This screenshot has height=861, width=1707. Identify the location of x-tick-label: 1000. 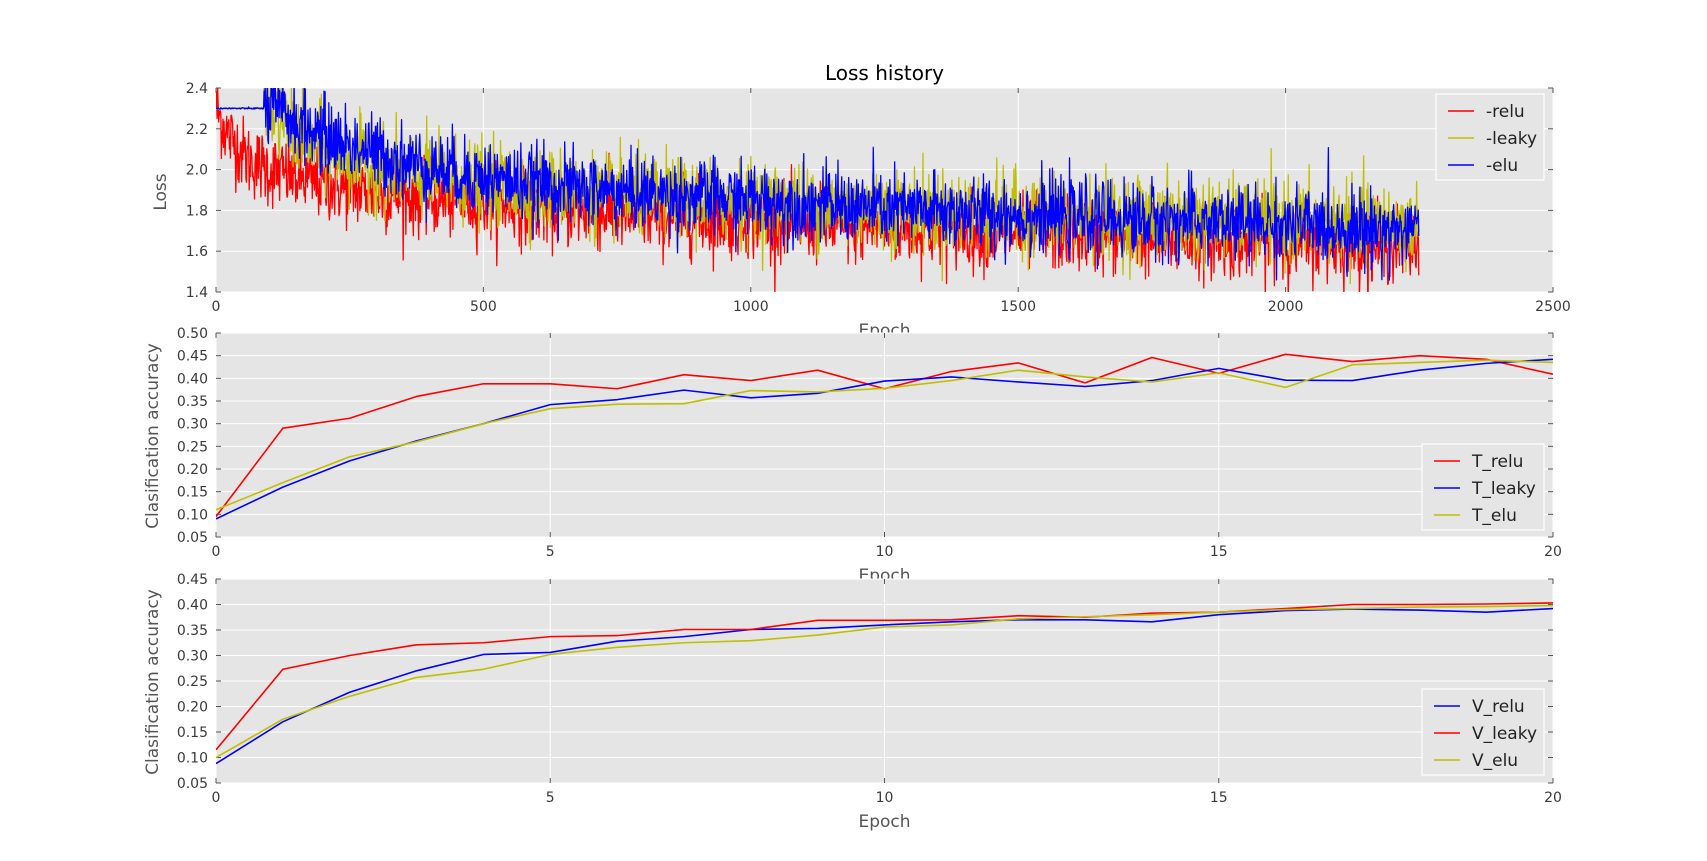
(751, 307).